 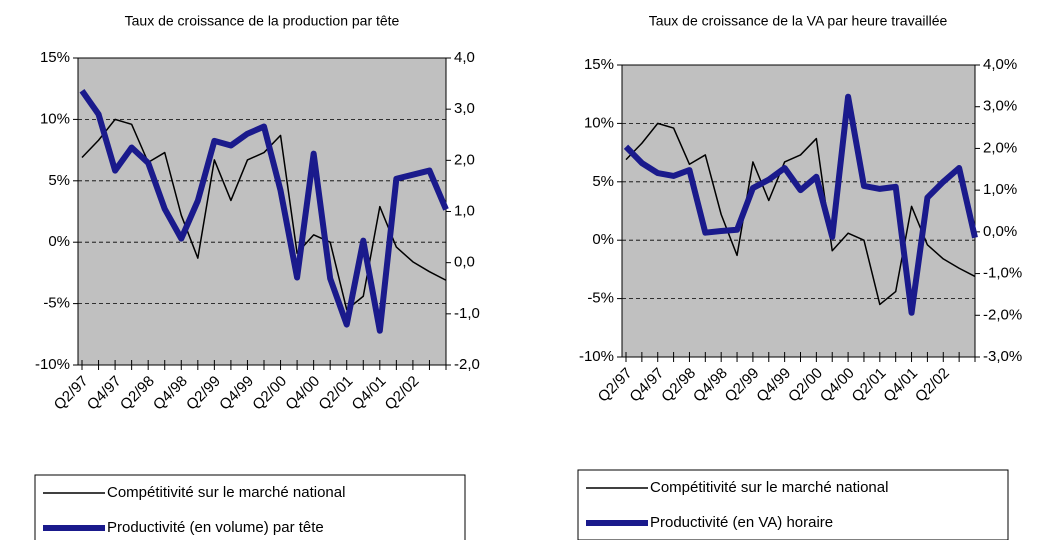 What do you see at coordinates (464, 57) in the screenshot?
I see `y2-tick-label: 4,0` at bounding box center [464, 57].